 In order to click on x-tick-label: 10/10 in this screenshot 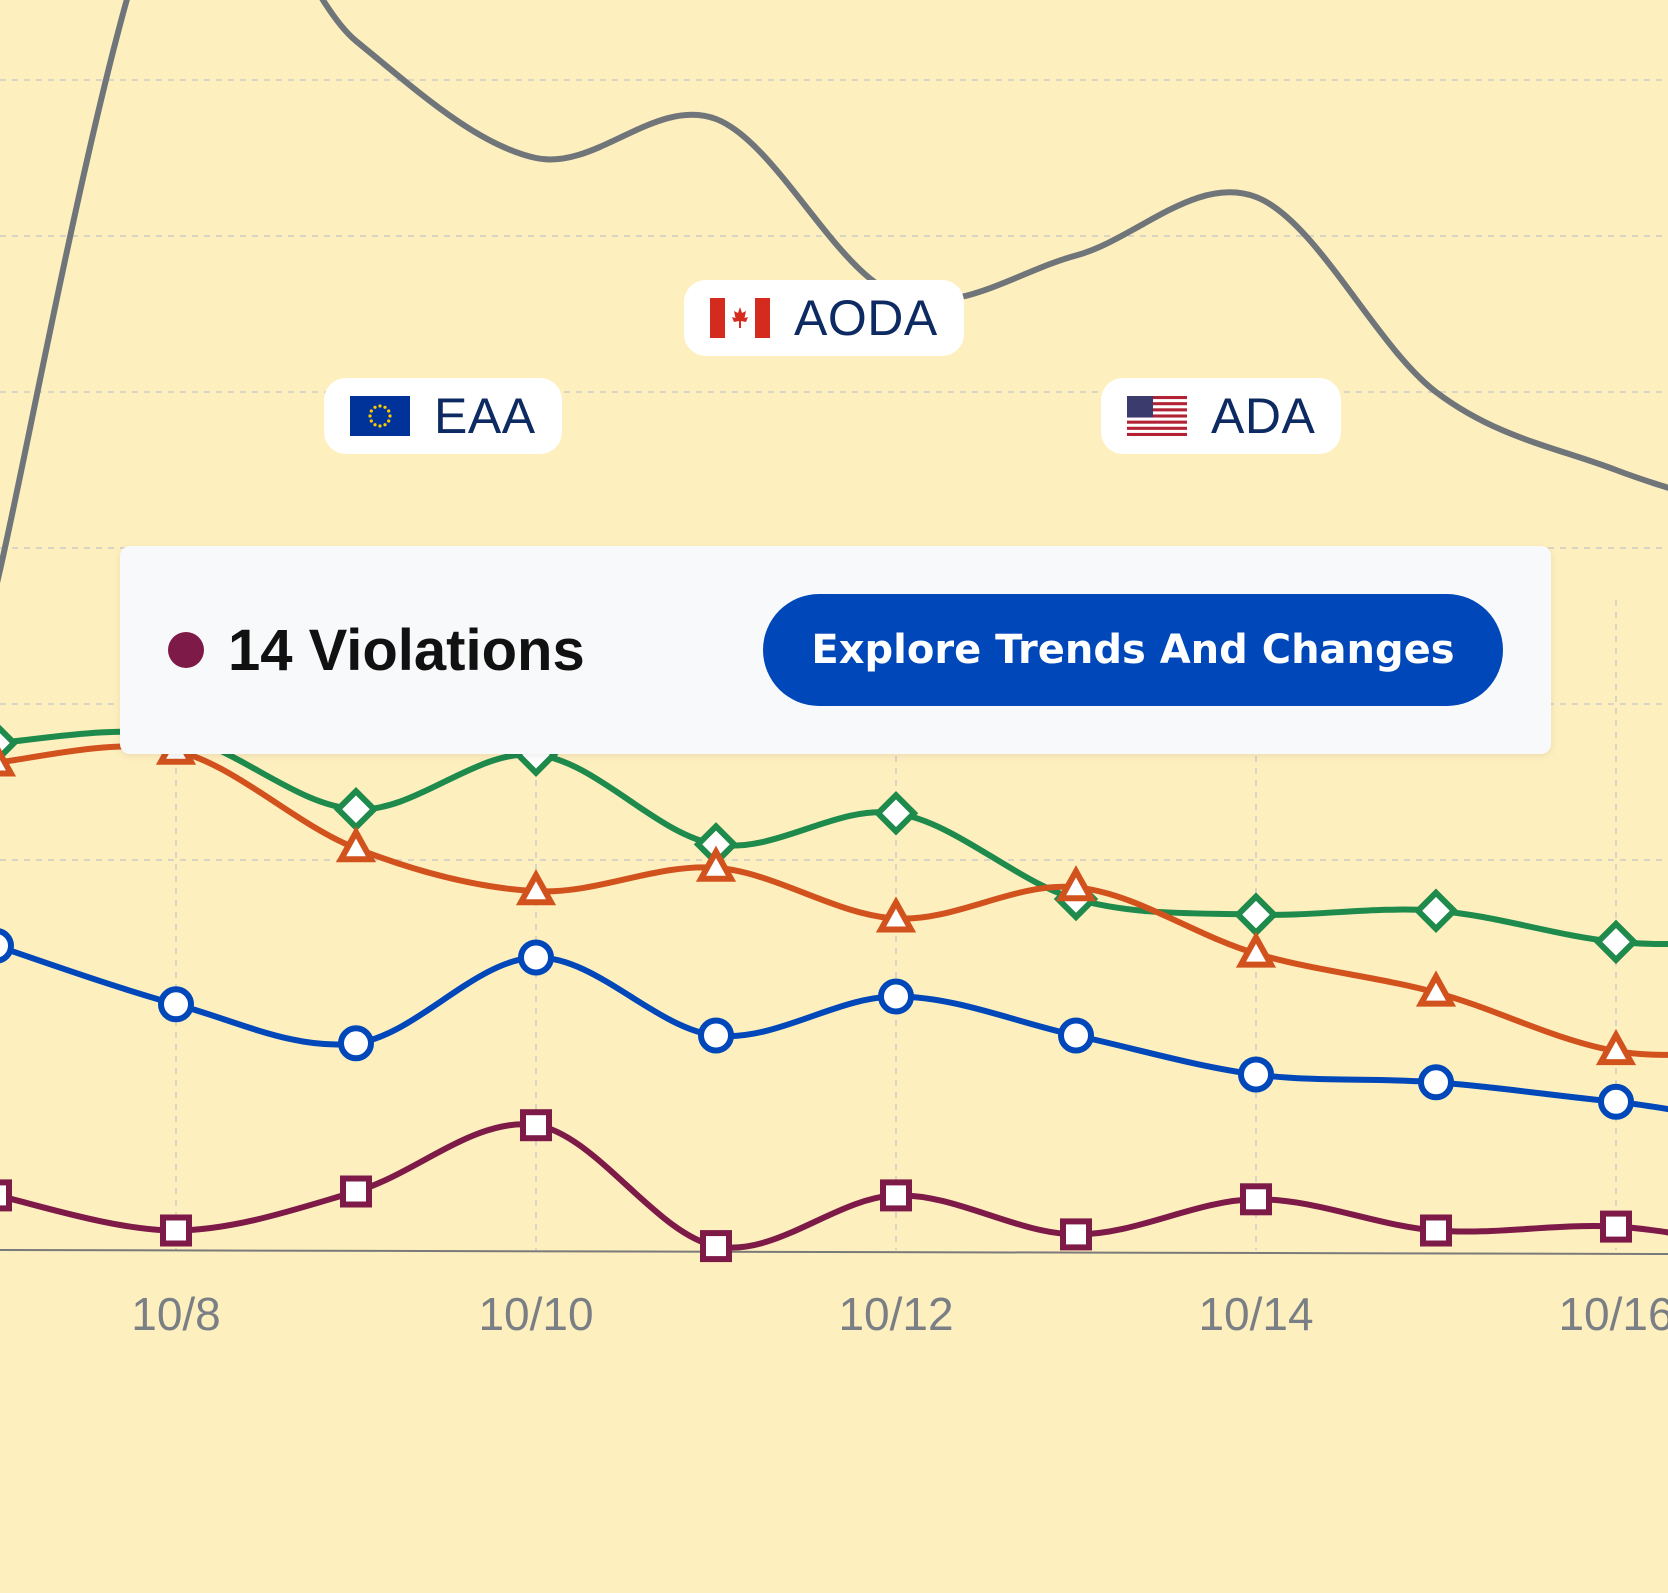, I will do `click(535, 1314)`.